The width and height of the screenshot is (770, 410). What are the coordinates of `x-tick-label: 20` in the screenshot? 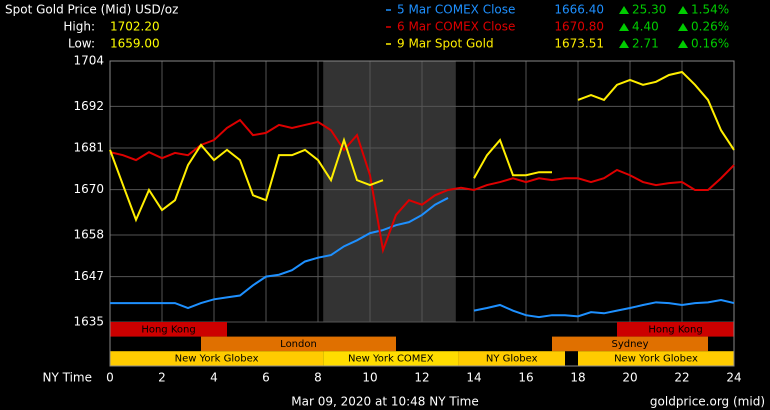 It's located at (629, 378).